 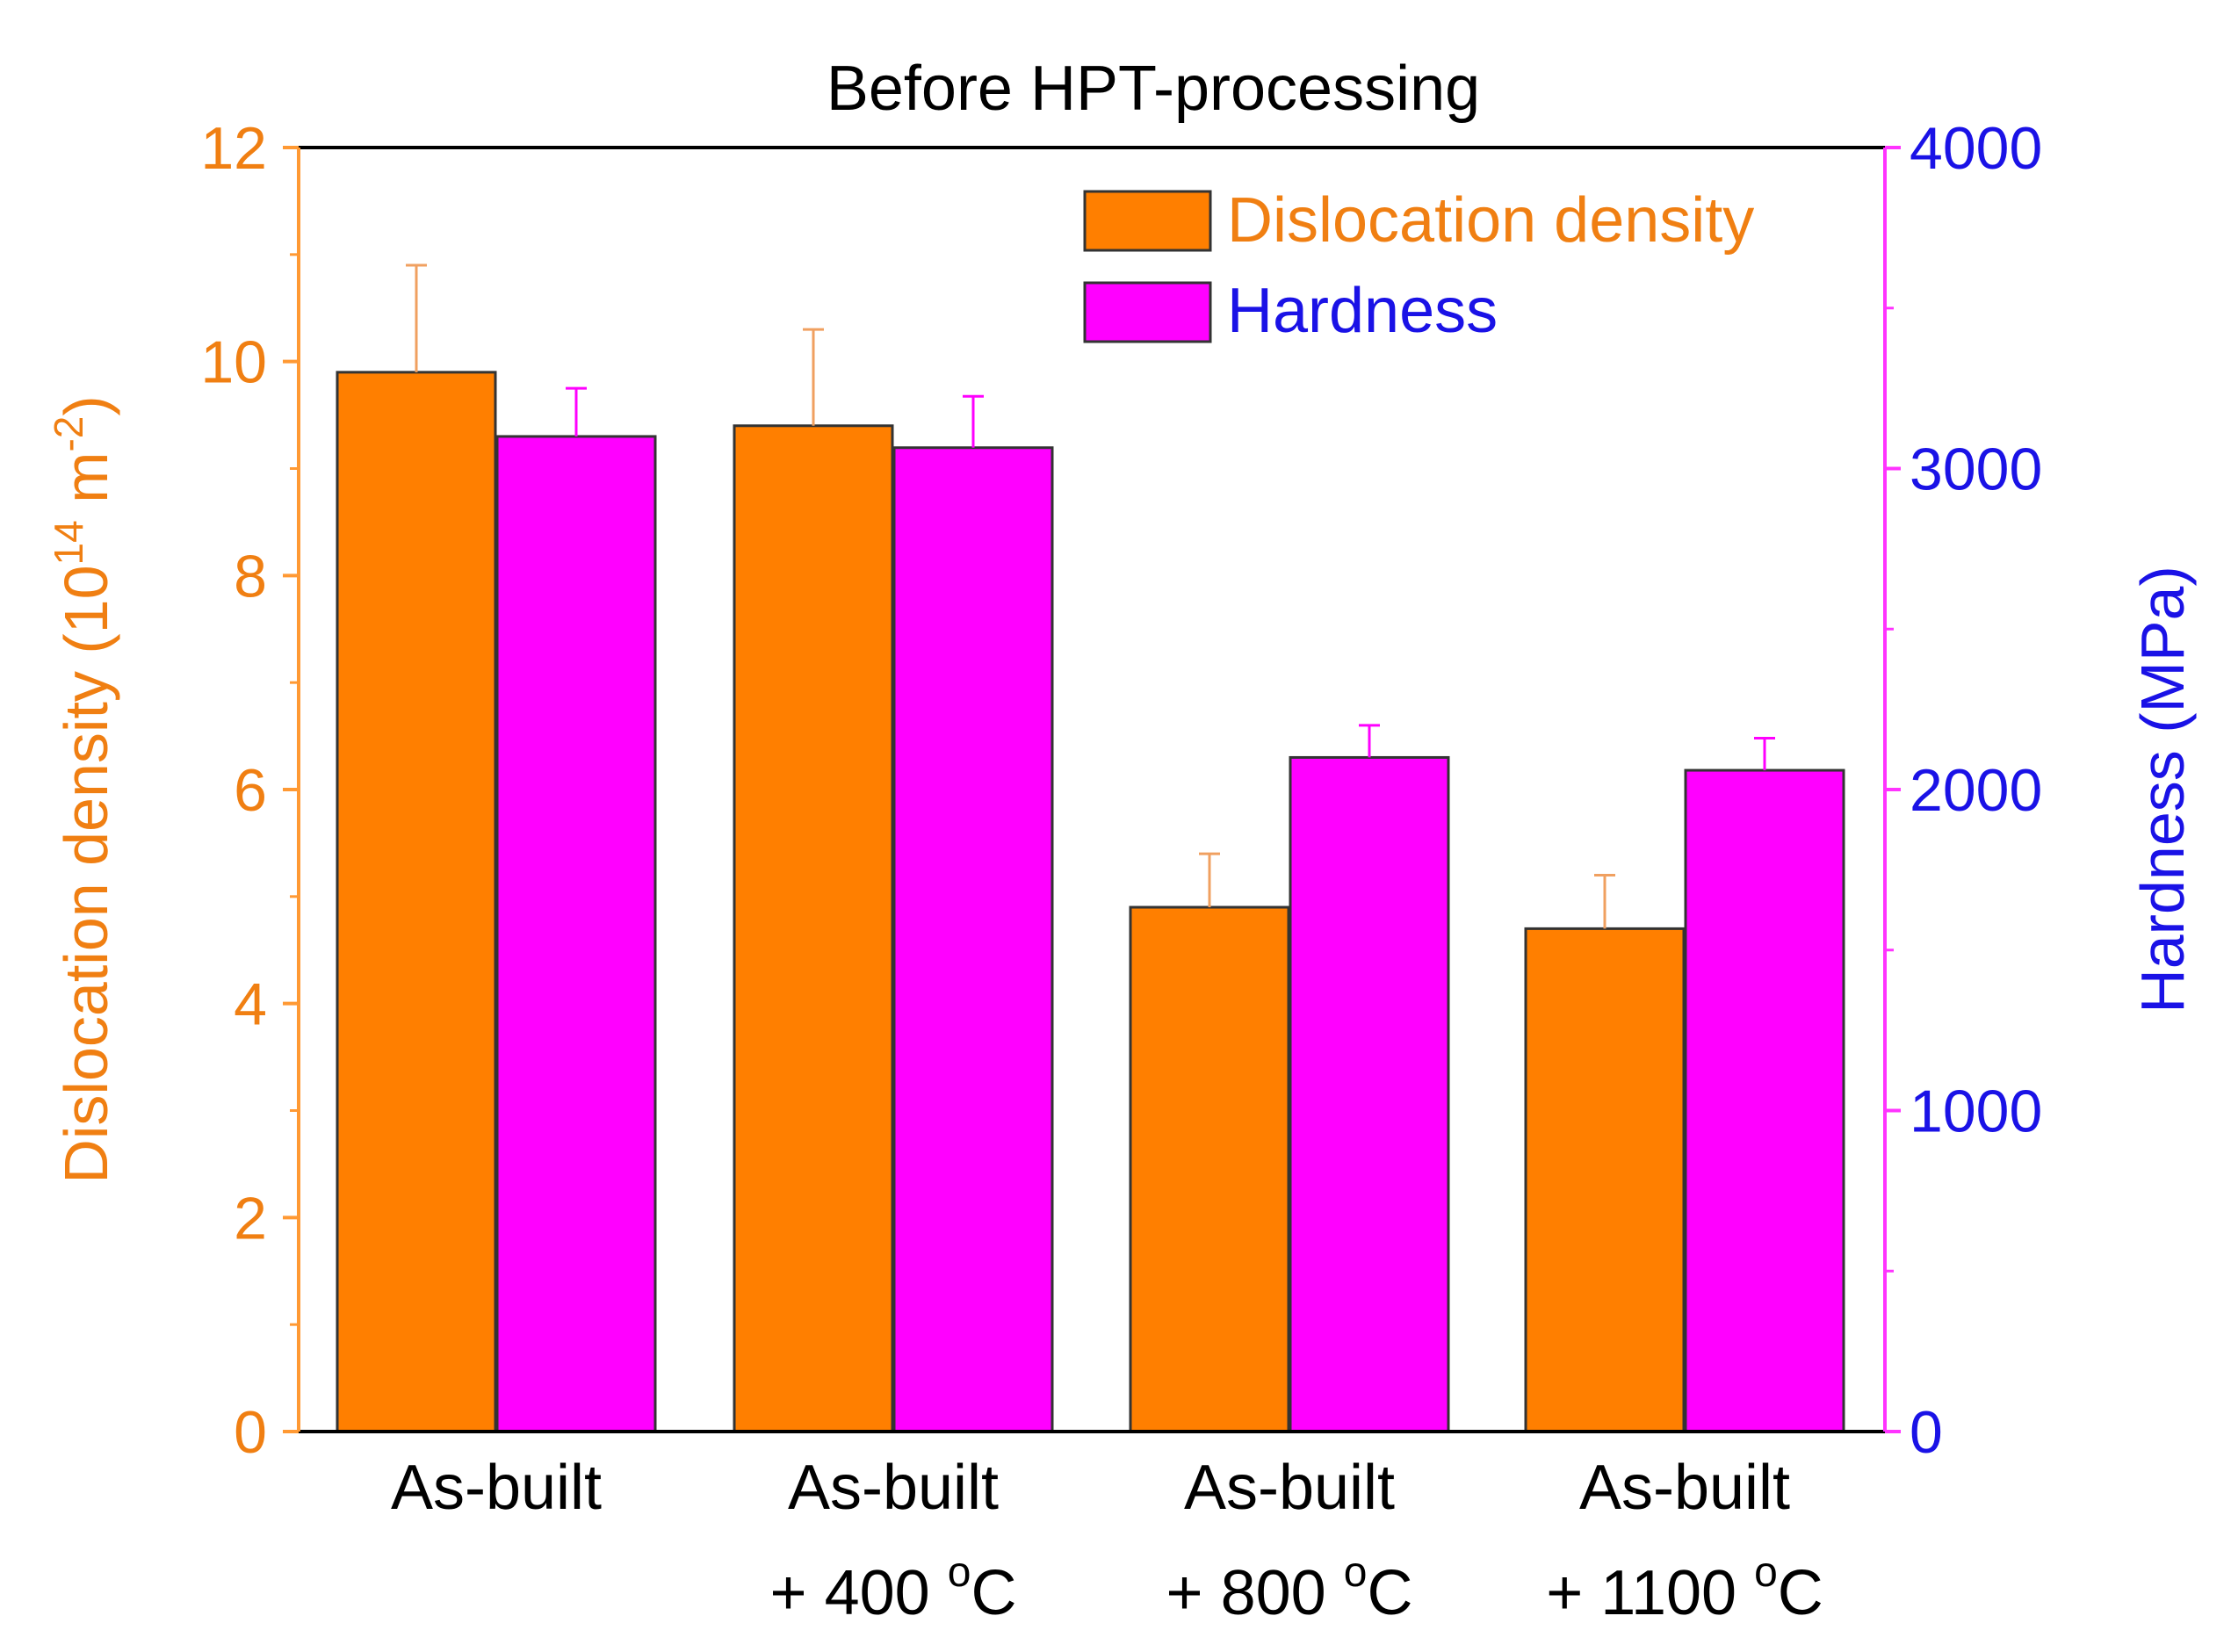 What do you see at coordinates (1418, 265) in the screenshot?
I see `legend: Dislocation density Hardness` at bounding box center [1418, 265].